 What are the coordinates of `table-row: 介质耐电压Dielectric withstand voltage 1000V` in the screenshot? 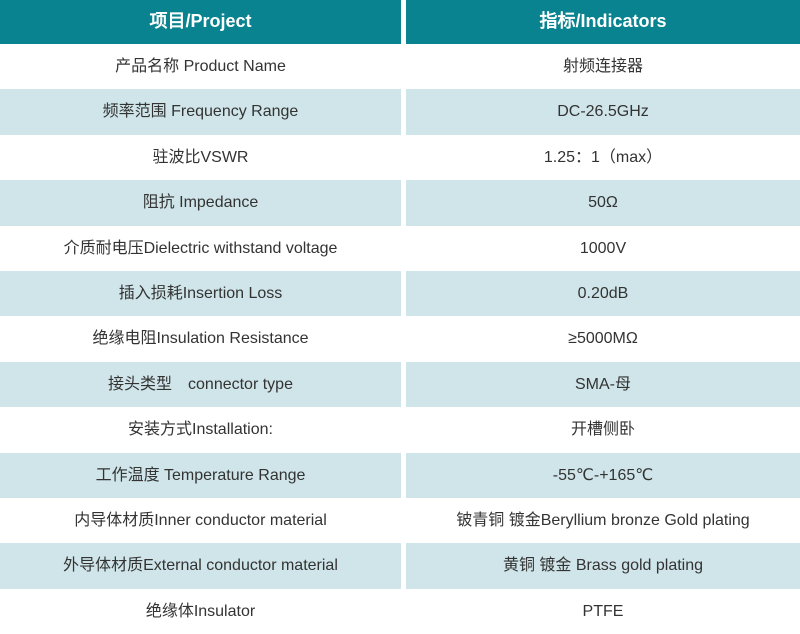 It's located at (400, 248).